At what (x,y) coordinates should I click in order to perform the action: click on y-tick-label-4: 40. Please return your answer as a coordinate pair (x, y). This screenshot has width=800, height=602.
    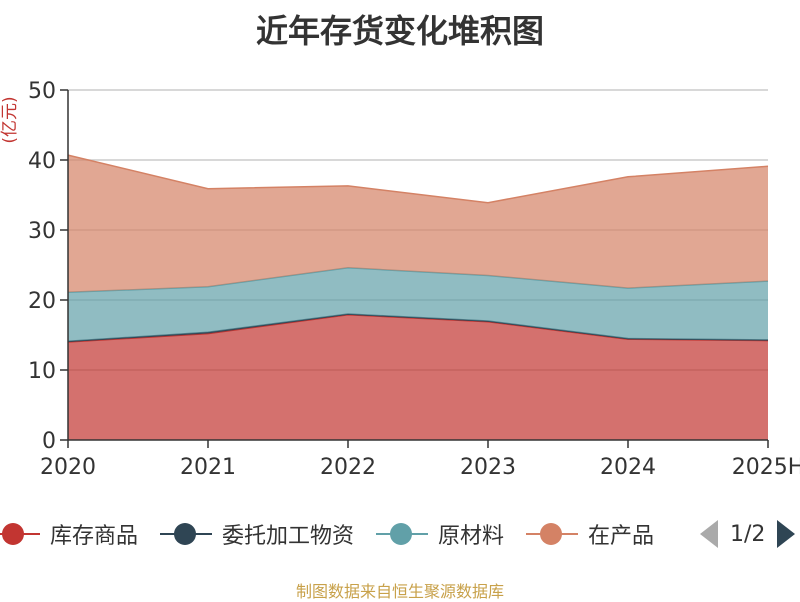
    Looking at the image, I should click on (42, 161).